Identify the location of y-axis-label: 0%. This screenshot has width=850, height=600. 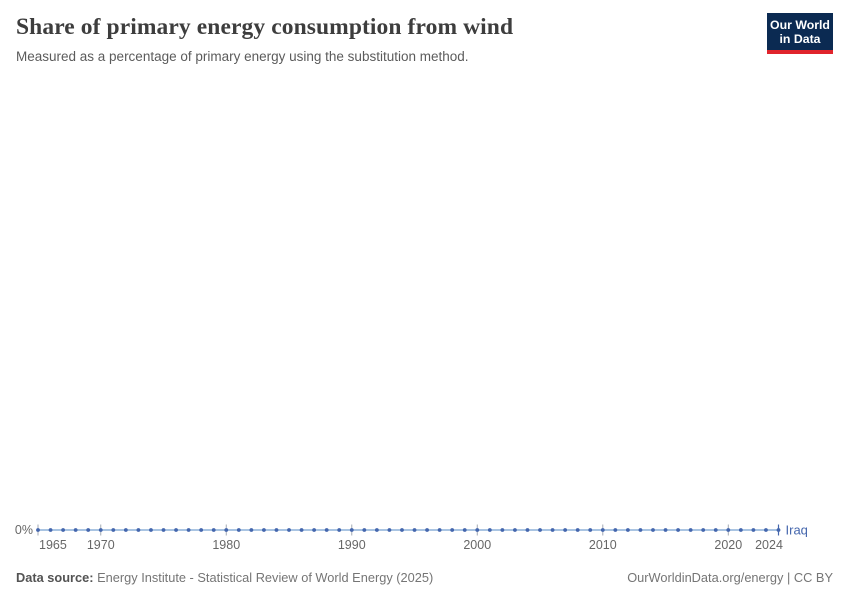
(24, 530).